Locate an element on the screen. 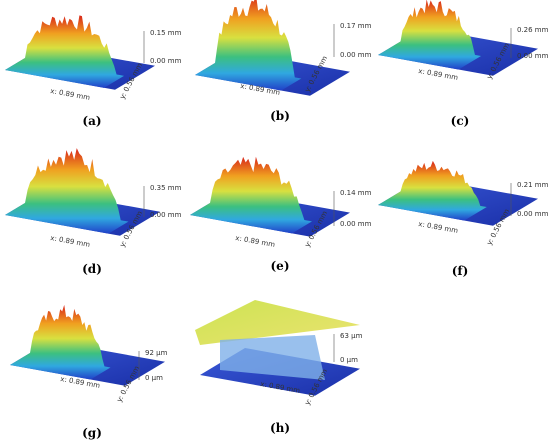 Image resolution: width=550 pixels, height=447 pixels. panel-label: (c) is located at coordinates (460, 121).